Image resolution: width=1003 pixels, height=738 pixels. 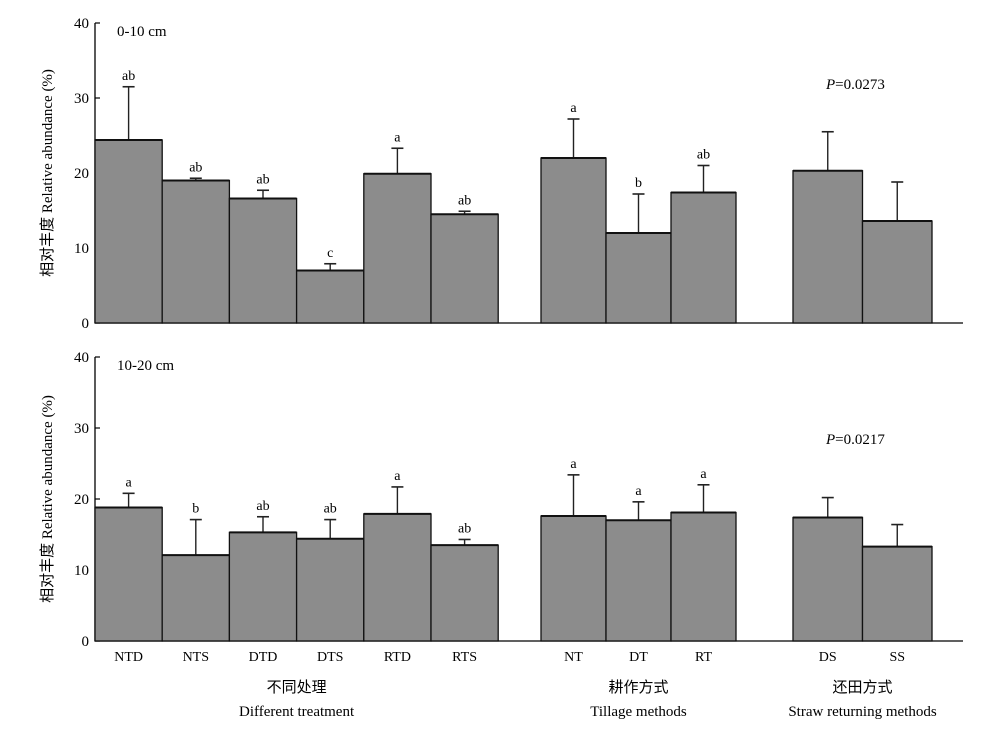 What do you see at coordinates (638, 712) in the screenshot?
I see `group-label-en: Tillage methods` at bounding box center [638, 712].